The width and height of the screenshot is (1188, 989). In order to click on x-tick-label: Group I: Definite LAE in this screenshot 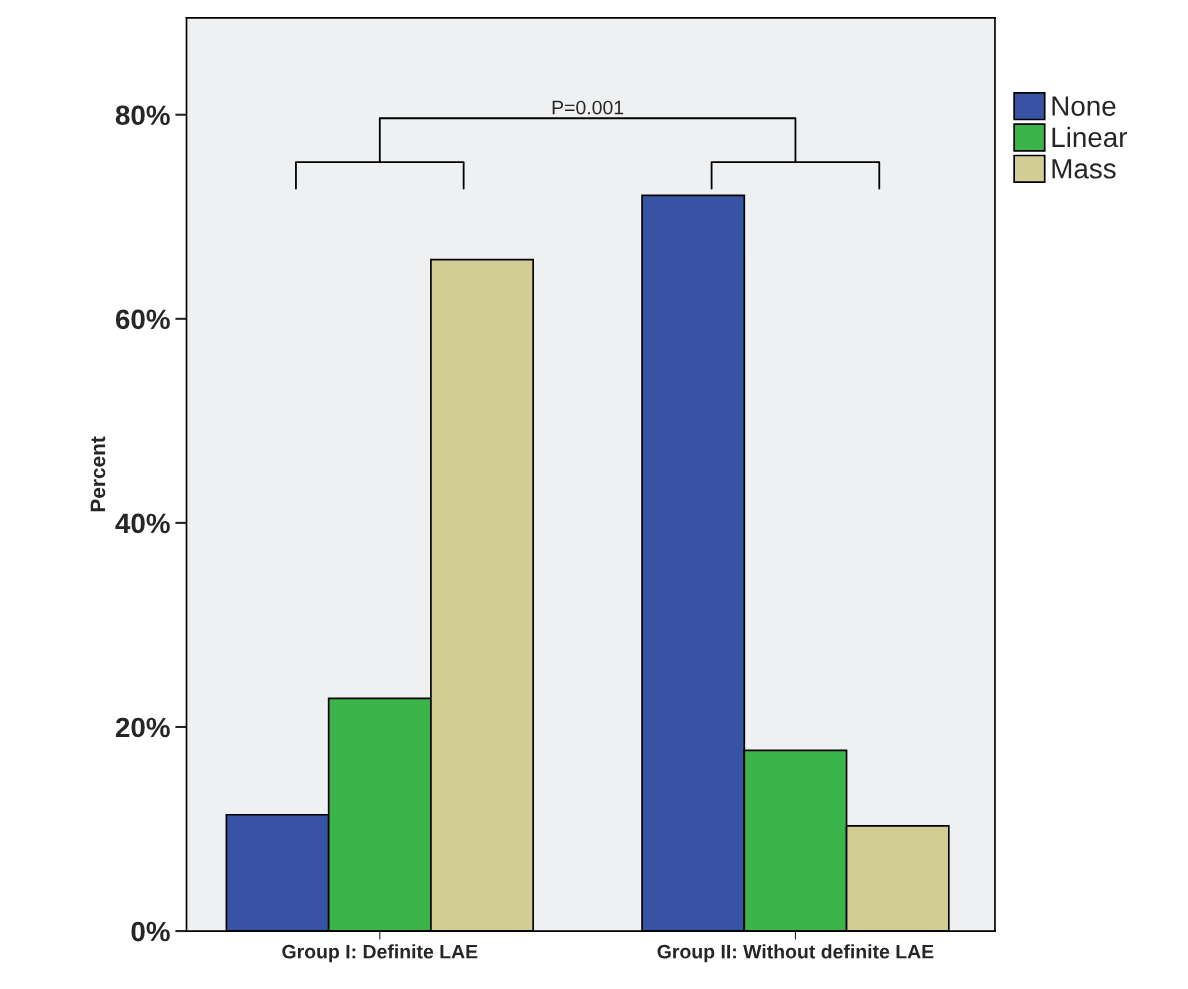, I will do `click(380, 953)`.